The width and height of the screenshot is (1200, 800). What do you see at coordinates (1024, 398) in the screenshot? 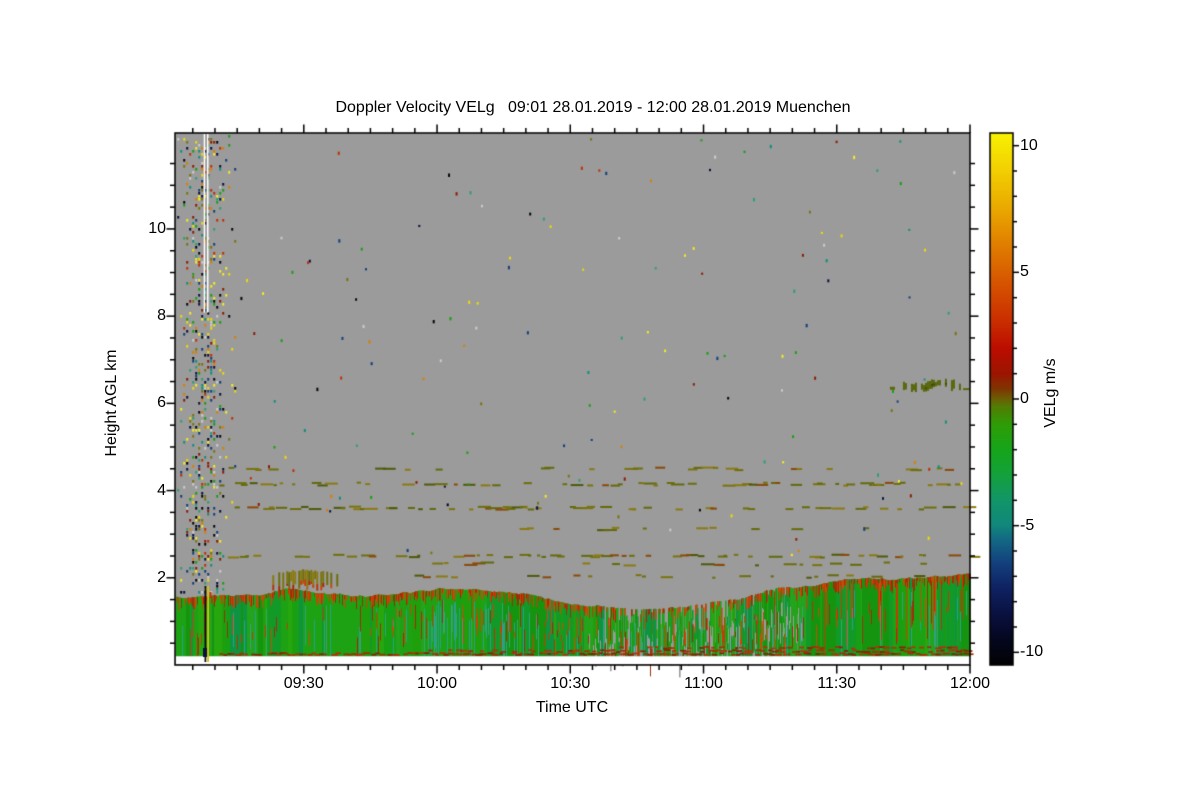
I see `colorbar-tick-label-0: 0` at bounding box center [1024, 398].